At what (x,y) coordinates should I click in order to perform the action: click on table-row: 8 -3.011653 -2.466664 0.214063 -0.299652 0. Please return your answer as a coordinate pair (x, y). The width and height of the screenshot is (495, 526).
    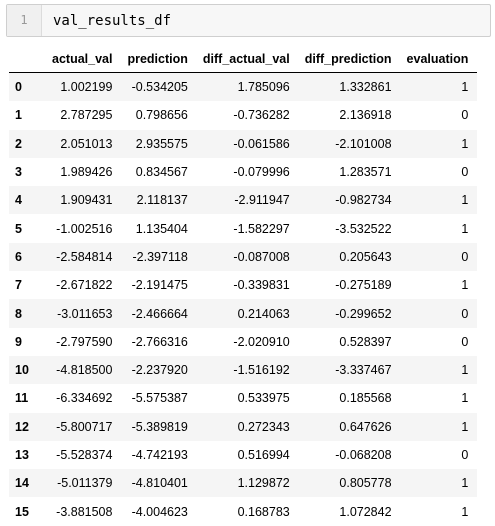
    Looking at the image, I should click on (243, 313).